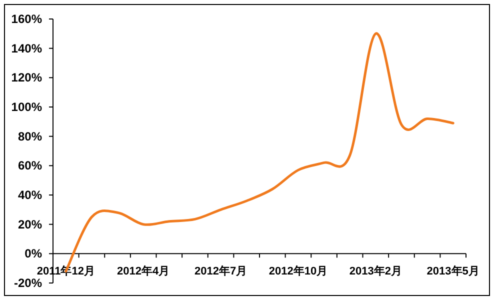 The width and height of the screenshot is (494, 304). What do you see at coordinates (28, 283) in the screenshot?
I see `y-tick-label: -20%` at bounding box center [28, 283].